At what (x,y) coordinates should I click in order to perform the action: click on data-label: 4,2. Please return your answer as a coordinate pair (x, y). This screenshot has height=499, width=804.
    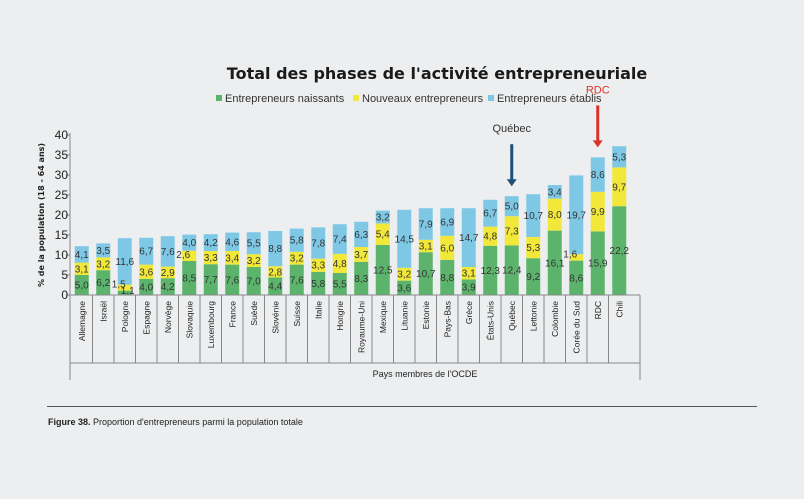
    Looking at the image, I should click on (211, 243).